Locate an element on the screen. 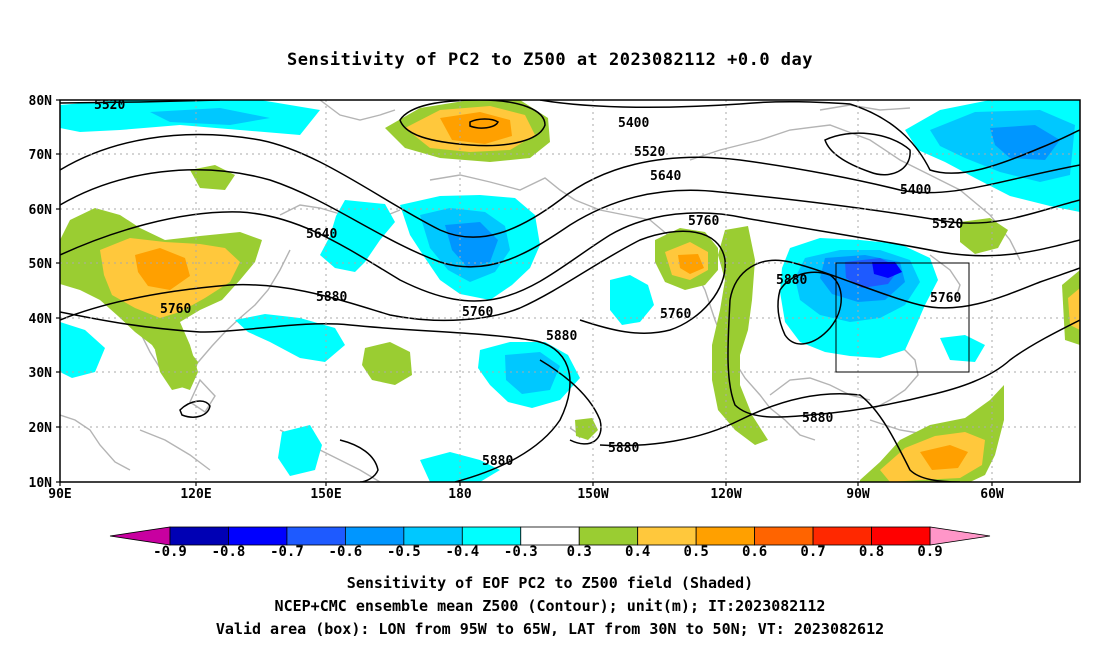  colorbar-label: 0.6 is located at coordinates (754, 552).